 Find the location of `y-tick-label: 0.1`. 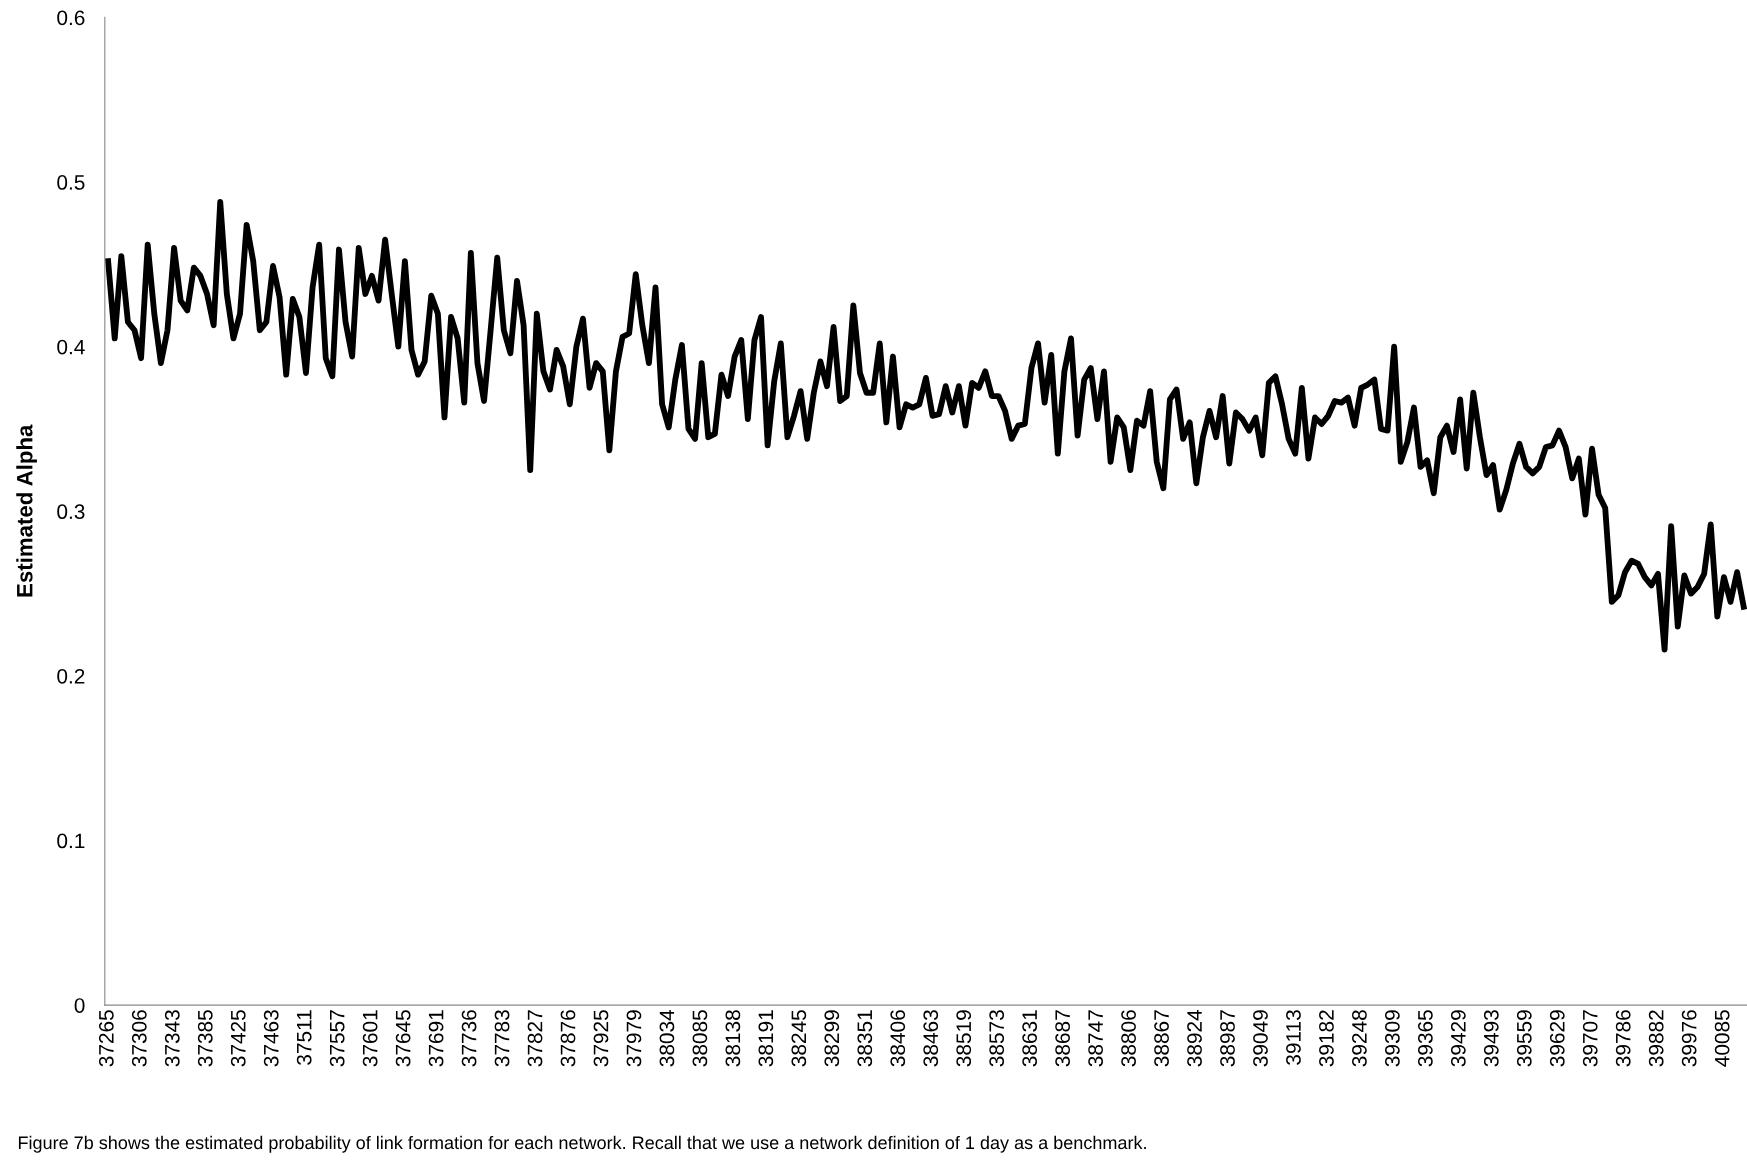

y-tick-label: 0.1 is located at coordinates (71, 841).